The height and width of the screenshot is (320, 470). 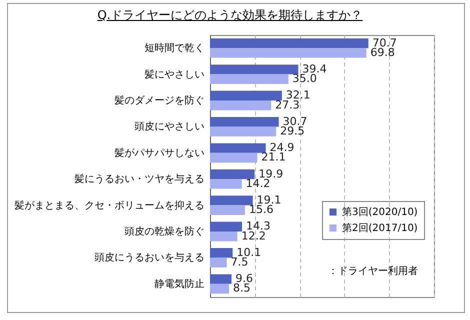 What do you see at coordinates (382, 52) in the screenshot?
I see `data-label: 69.8` at bounding box center [382, 52].